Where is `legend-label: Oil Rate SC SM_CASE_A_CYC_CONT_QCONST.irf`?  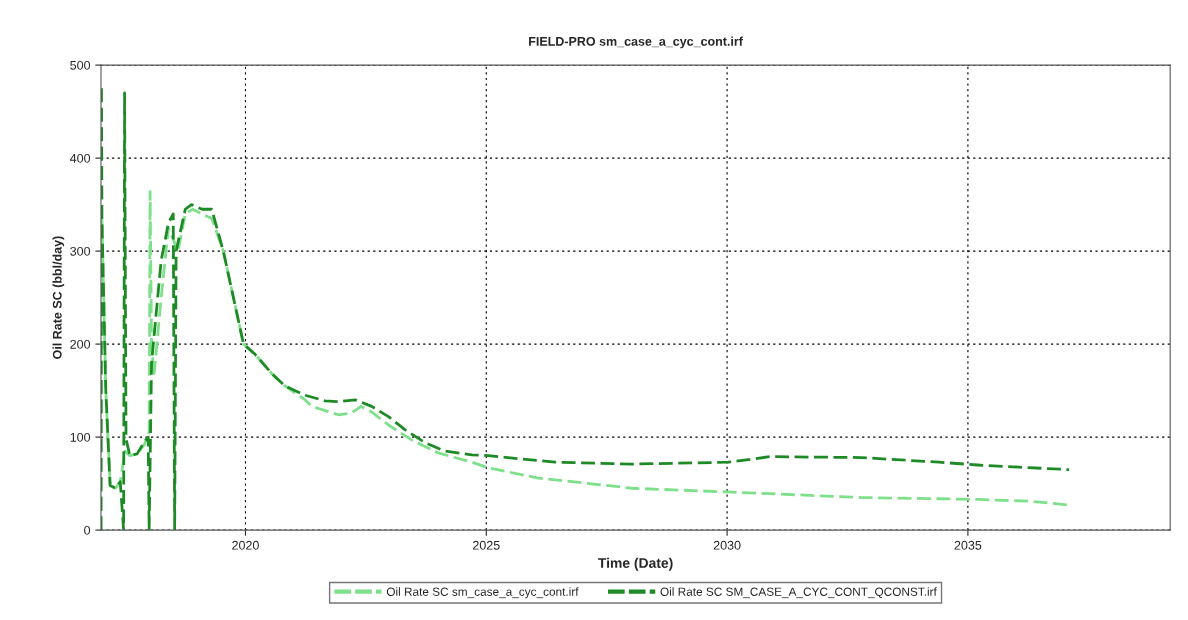 legend-label: Oil Rate SC SM_CASE_A_CYC_CONT_QCONST.irf is located at coordinates (798, 593).